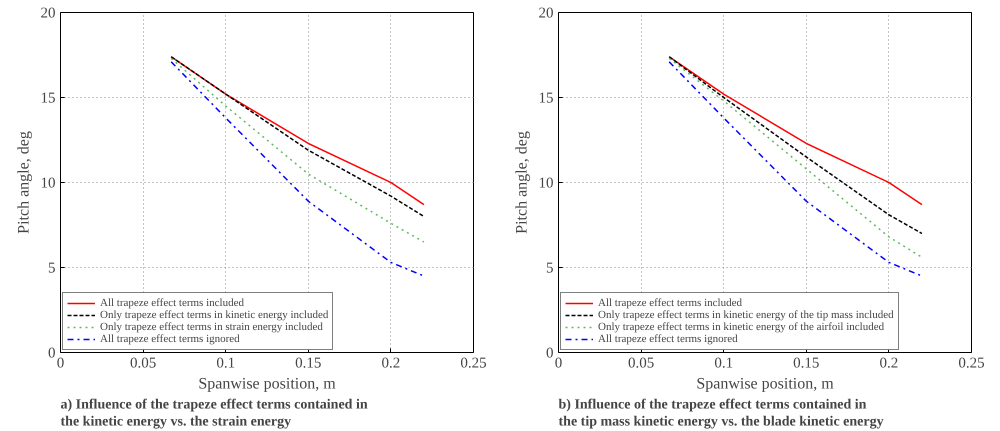  Describe the element at coordinates (721, 414) in the screenshot. I see `text: b) Influence of the trapeze effect terms contained in the tip mass kinetic energy vs. the blade kinetic energy` at that location.